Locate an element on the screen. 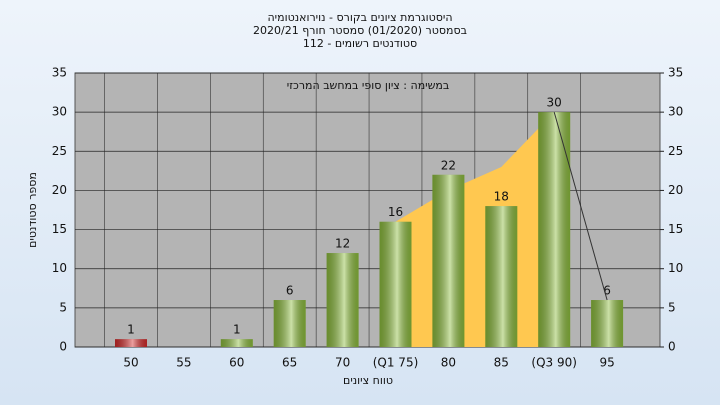 The image size is (720, 405). y2-tick-label: 30 is located at coordinates (675, 112).